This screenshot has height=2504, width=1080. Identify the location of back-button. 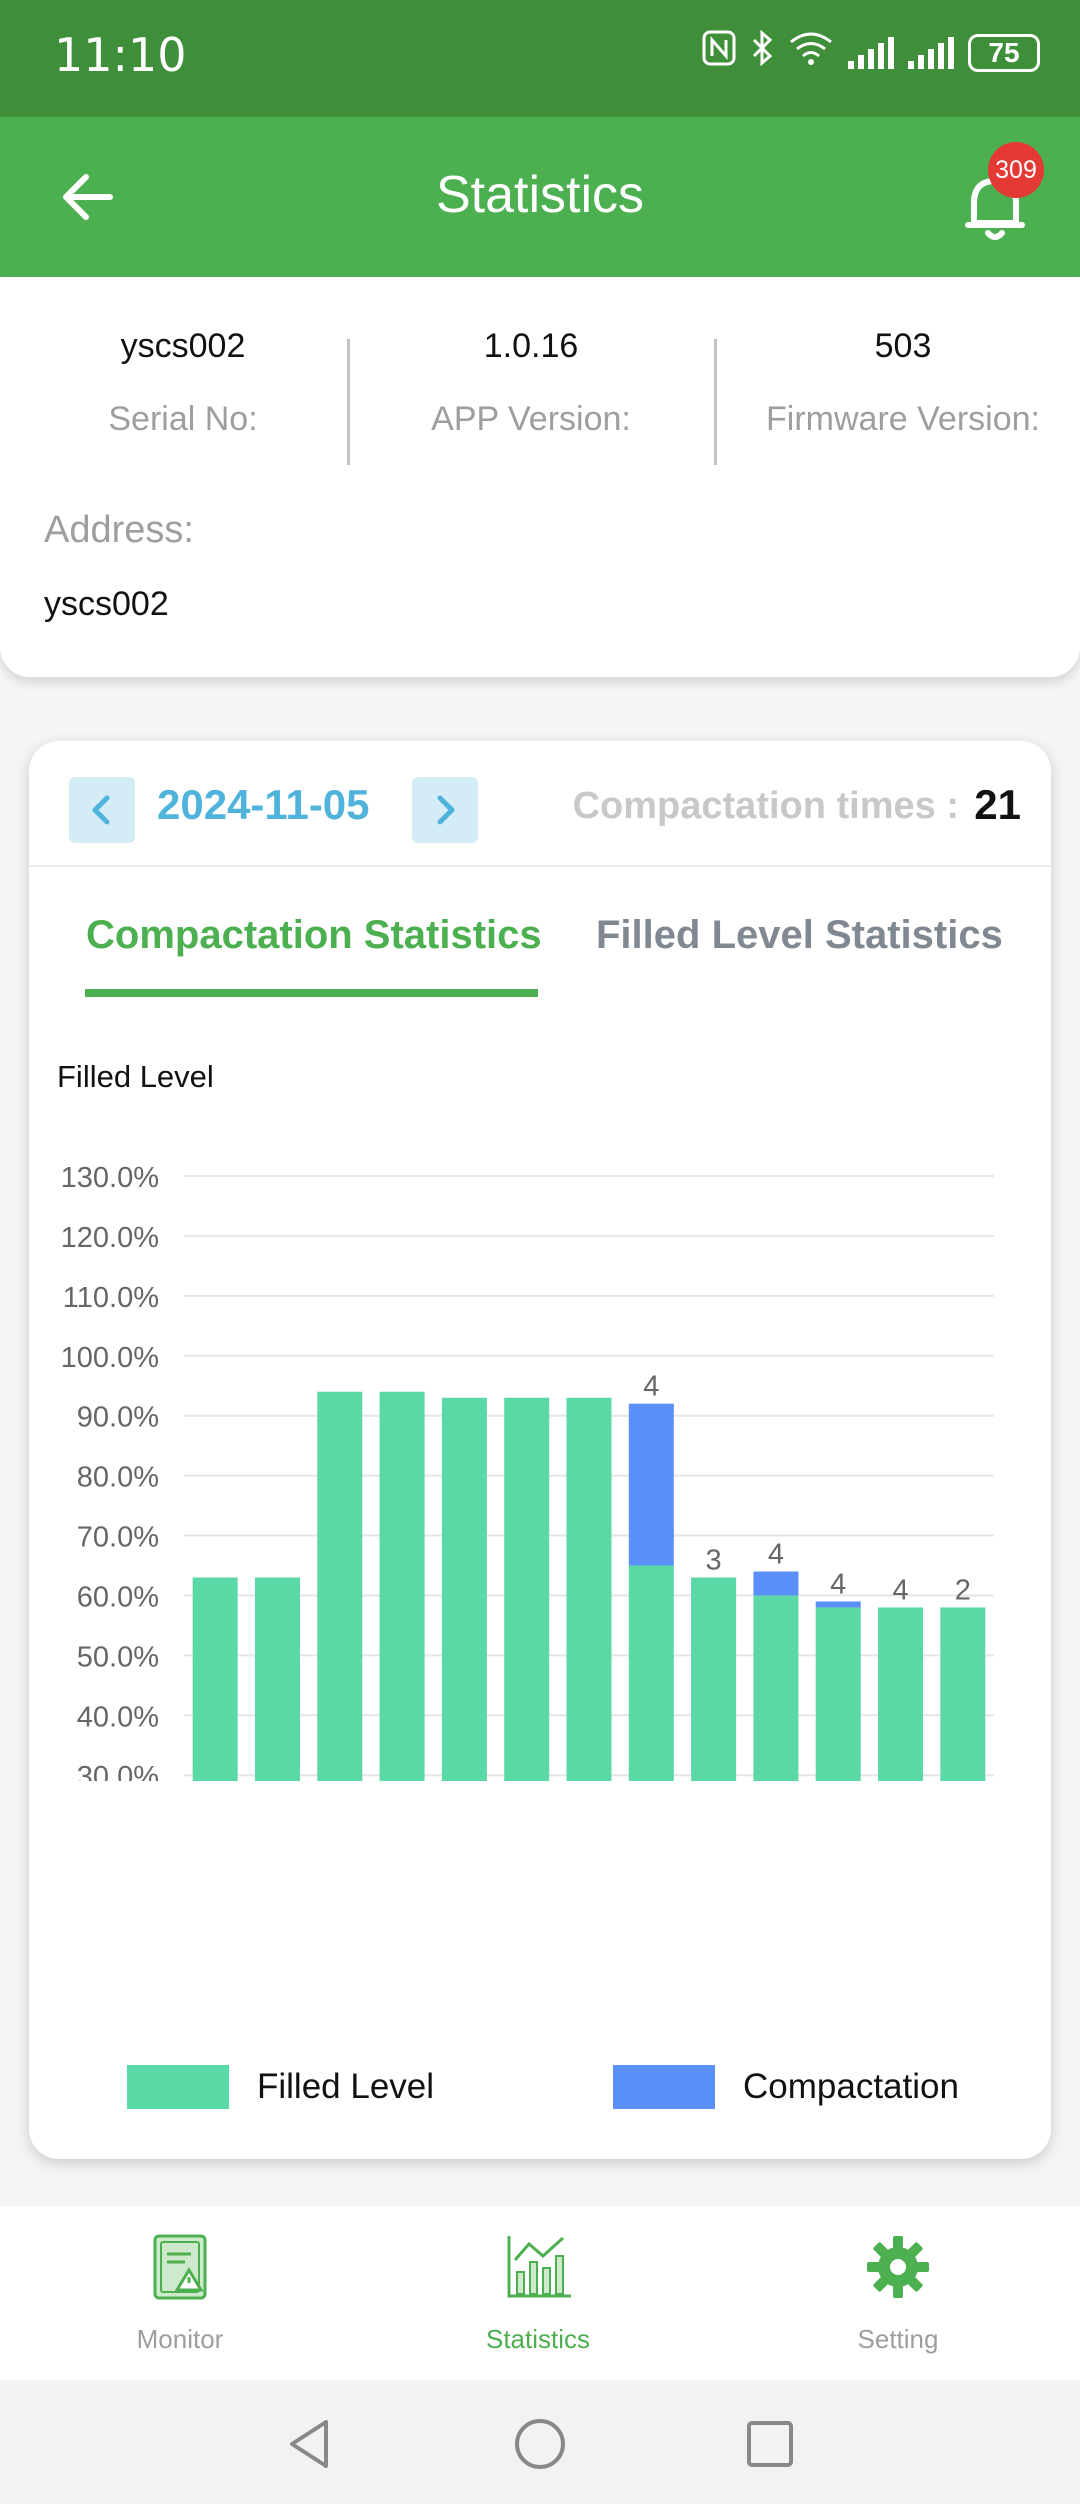
(88, 197).